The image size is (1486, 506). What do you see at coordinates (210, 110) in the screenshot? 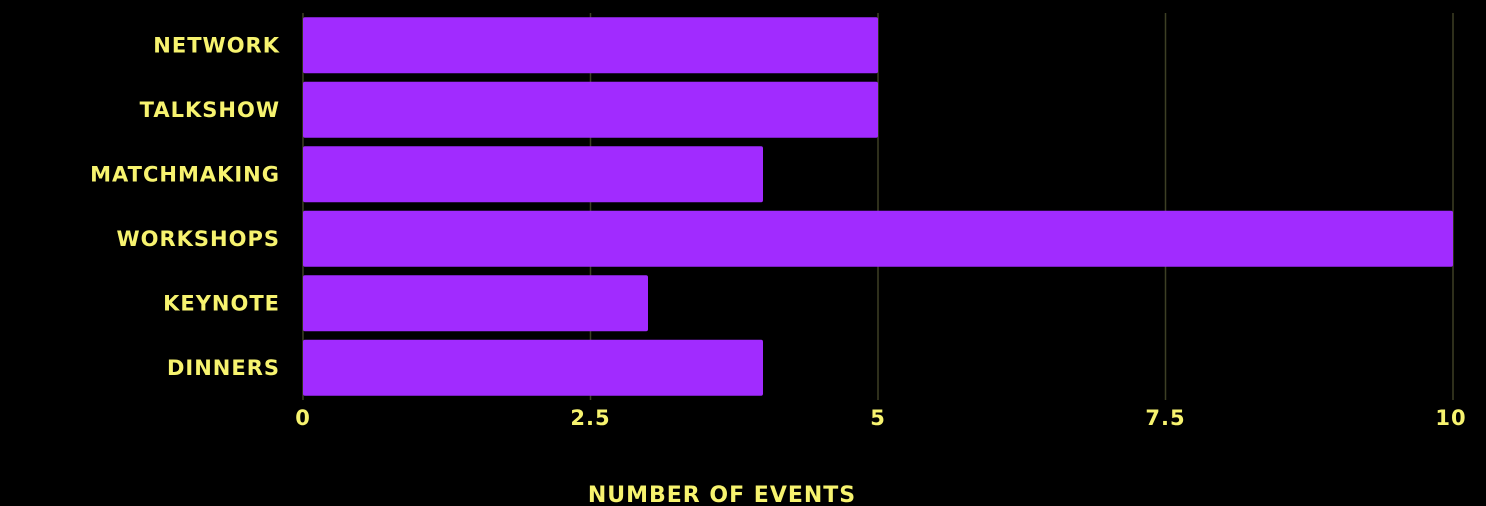
I see `category-label-talkshow: TALKSHOW` at bounding box center [210, 110].